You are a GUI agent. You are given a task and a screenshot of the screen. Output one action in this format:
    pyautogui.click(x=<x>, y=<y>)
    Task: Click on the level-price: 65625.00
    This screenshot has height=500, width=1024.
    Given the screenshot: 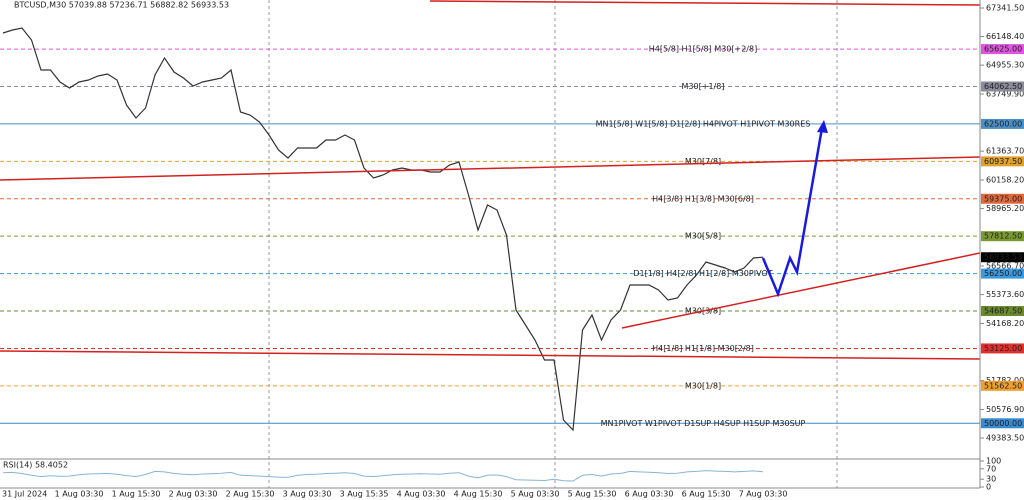 What is the action you would take?
    pyautogui.click(x=1003, y=49)
    